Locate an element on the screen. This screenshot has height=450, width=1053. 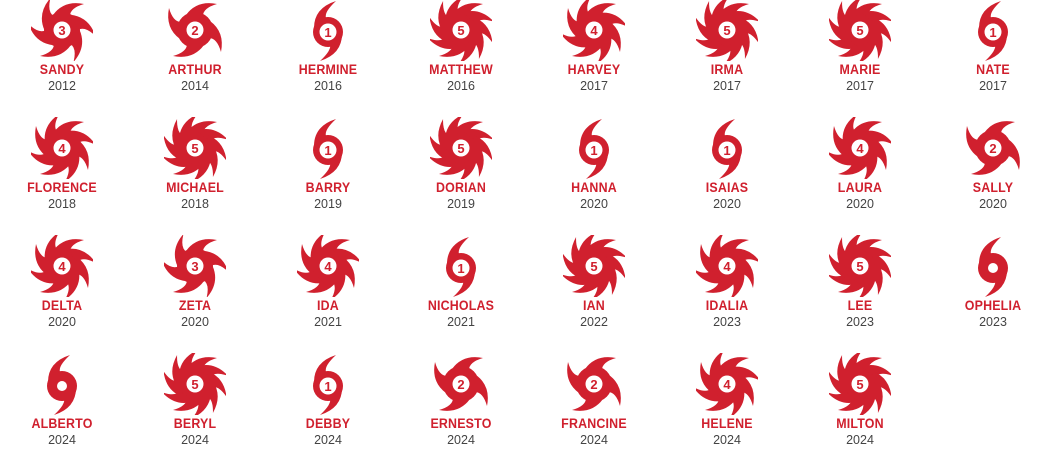
storm-item: 2 FRANCINE 2024 is located at coordinates (594, 400).